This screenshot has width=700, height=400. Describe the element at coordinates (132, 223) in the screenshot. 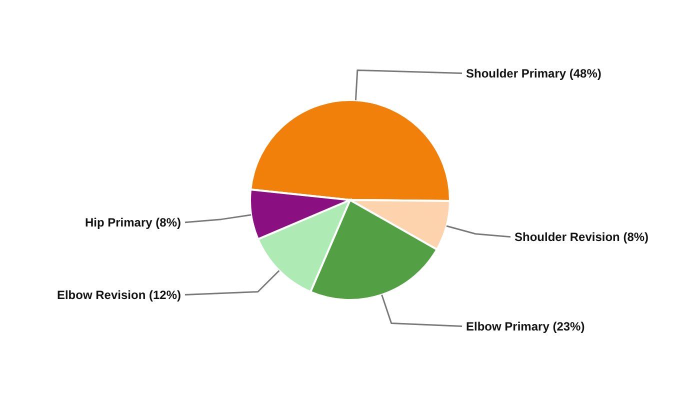

I see `slice-label: Hip Primary (8%)` at that location.